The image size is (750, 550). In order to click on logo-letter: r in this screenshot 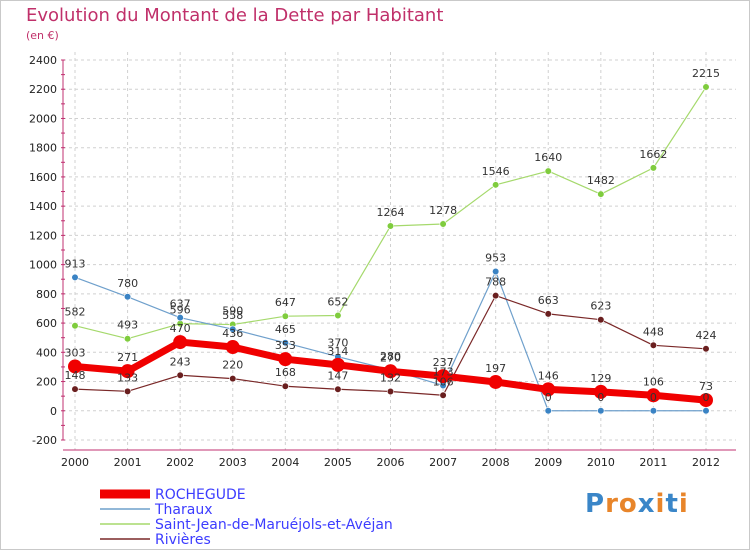, I will do `click(612, 504)`.